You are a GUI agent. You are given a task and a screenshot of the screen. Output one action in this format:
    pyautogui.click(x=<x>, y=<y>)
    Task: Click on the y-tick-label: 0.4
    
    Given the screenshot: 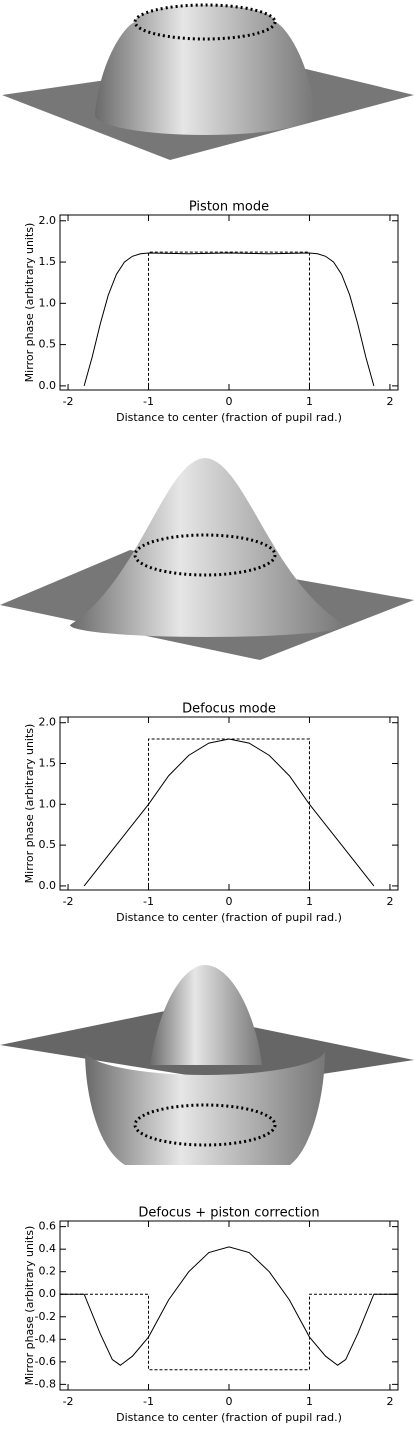 What is the action you would take?
    pyautogui.click(x=48, y=1248)
    